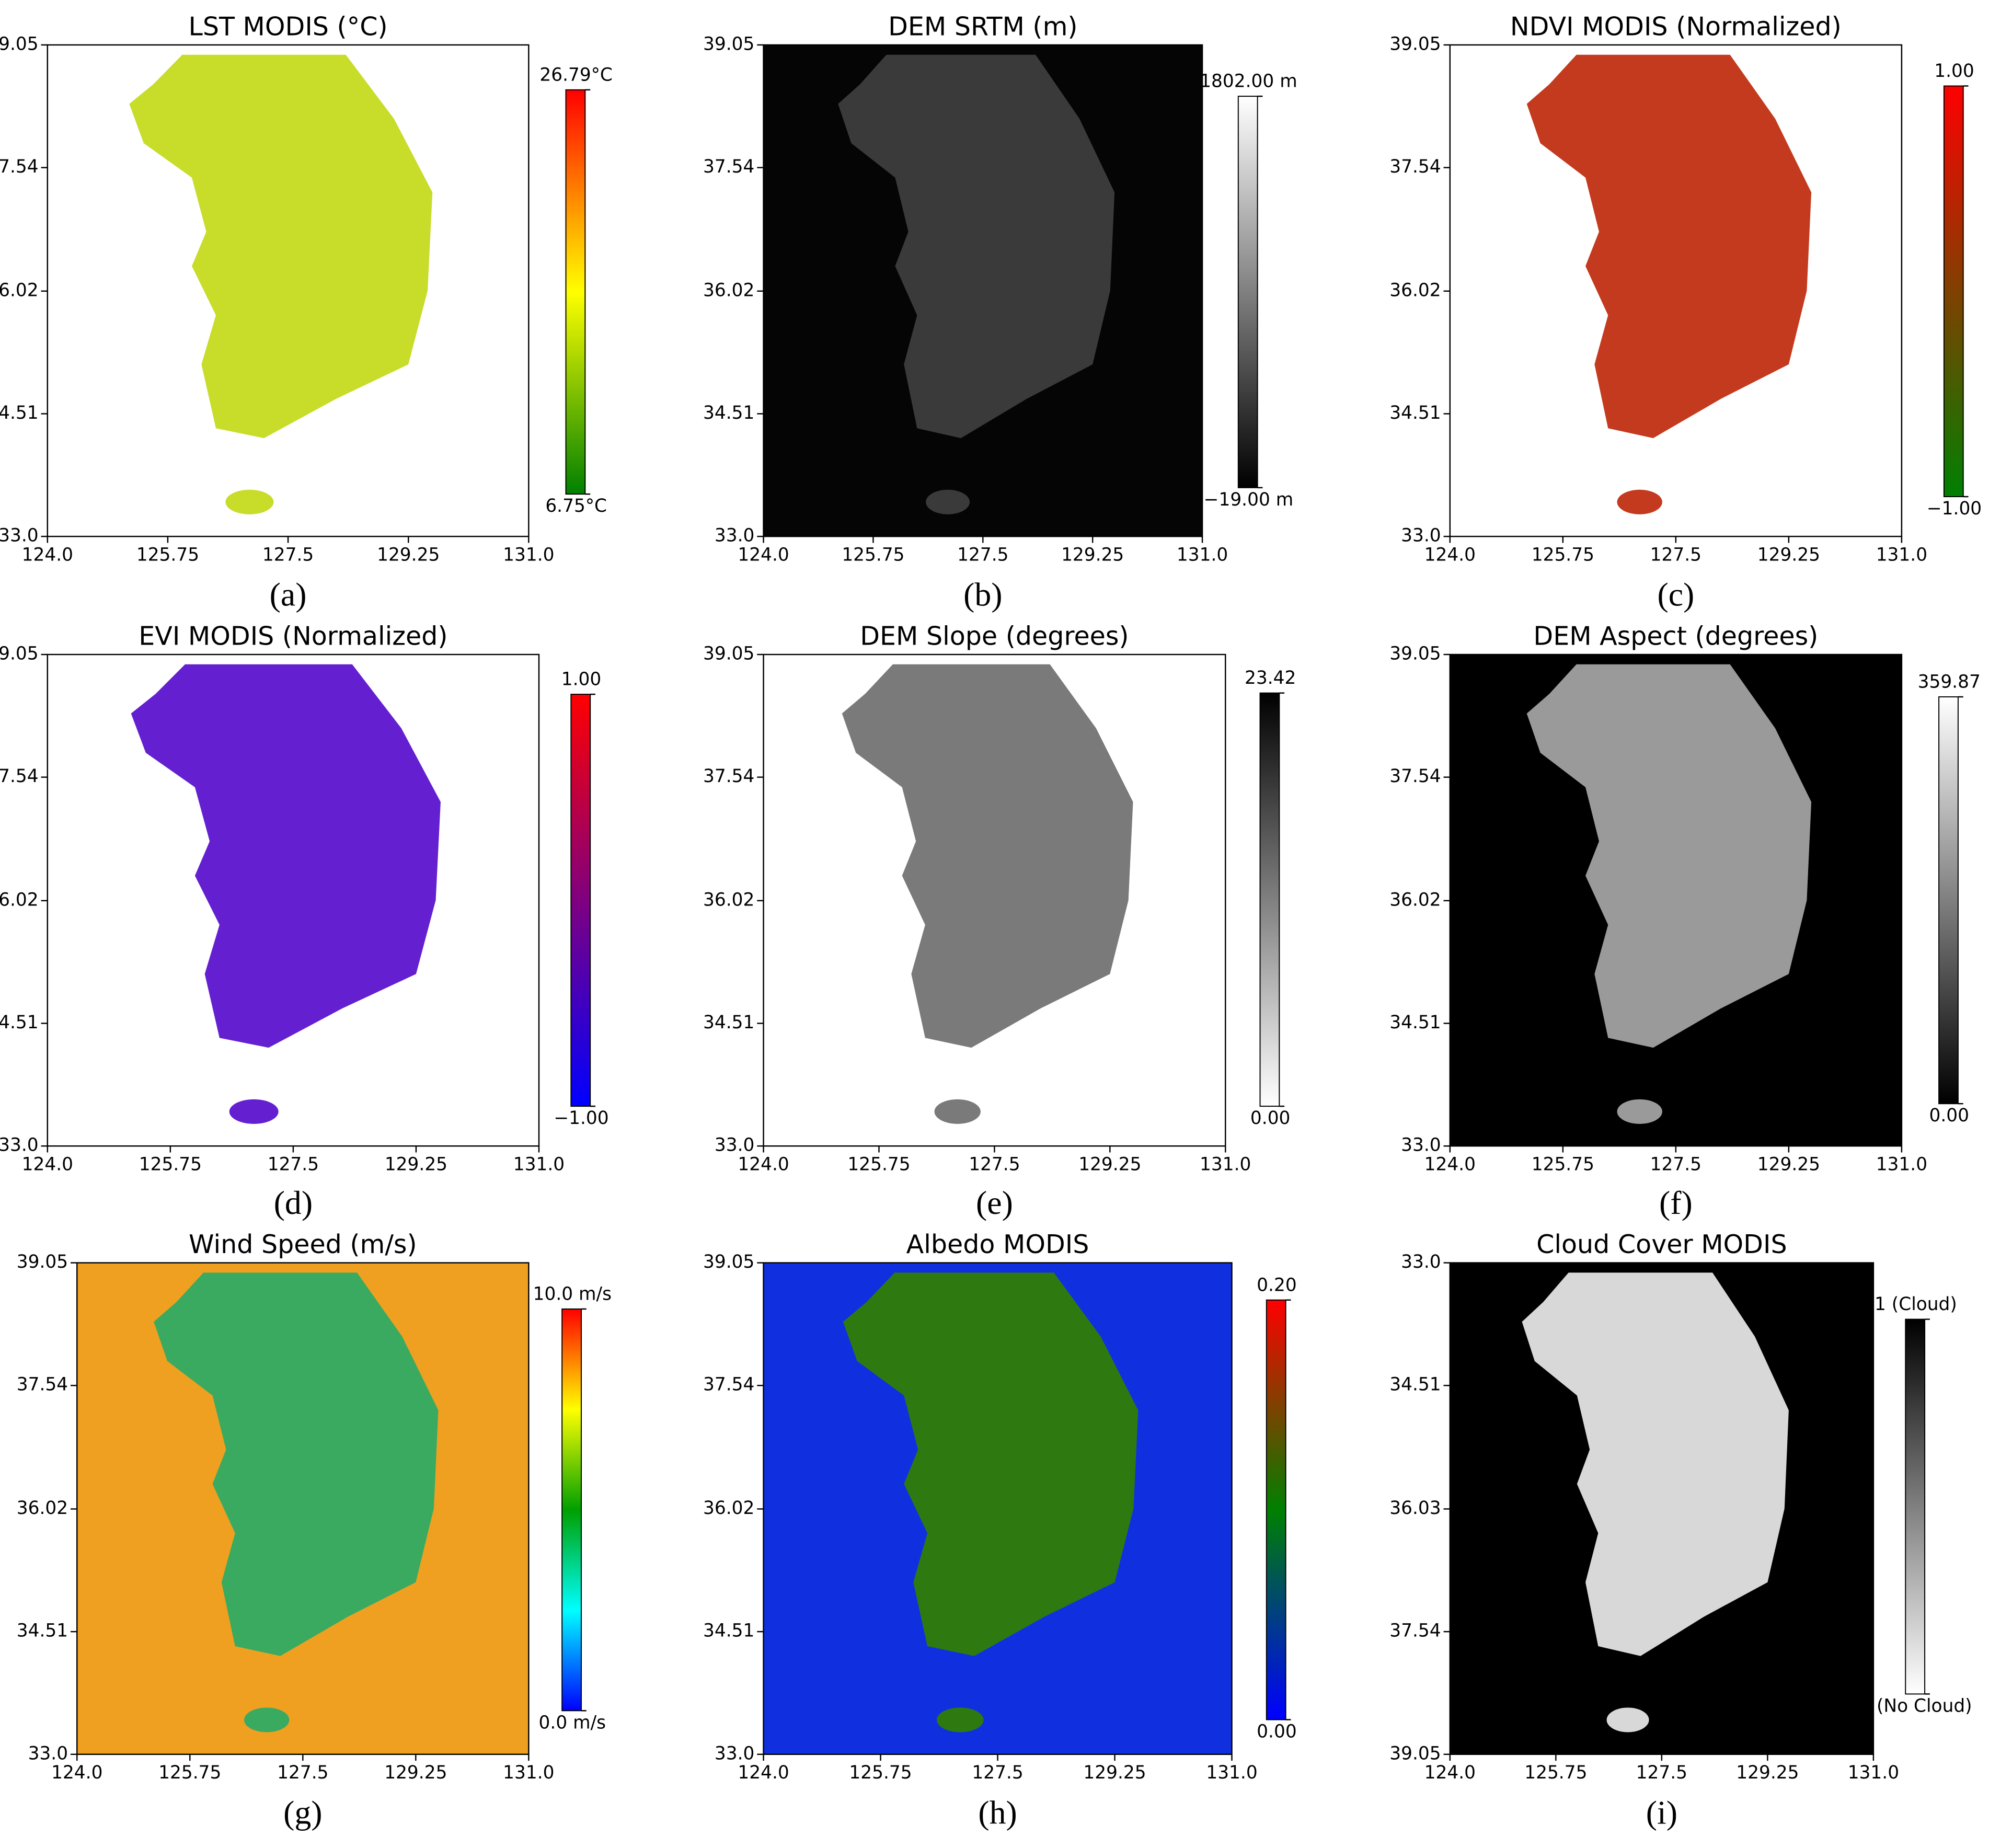 The image size is (2012, 1848). What do you see at coordinates (576, 74) in the screenshot?
I see `colorbar-label: 26.79°C` at bounding box center [576, 74].